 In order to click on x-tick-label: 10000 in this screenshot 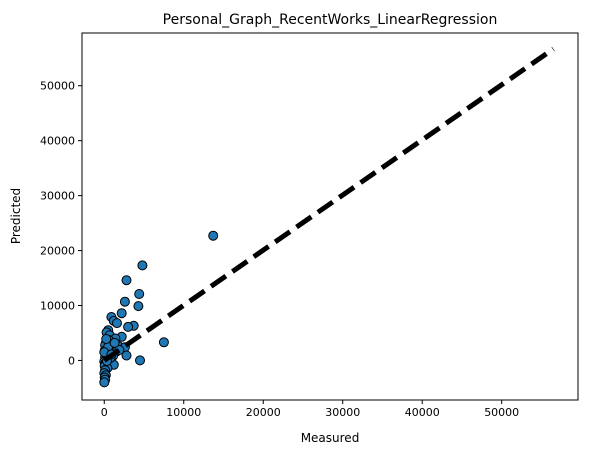, I will do `click(183, 412)`.